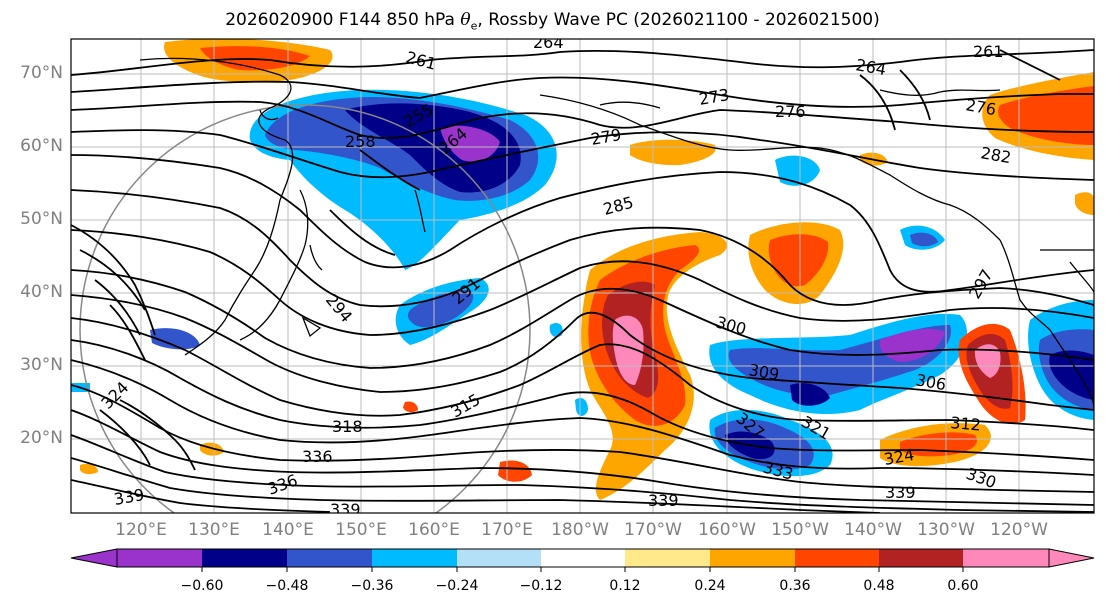 Image resolution: width=1105 pixels, height=606 pixels. I want to click on longitude-label: 170°E, so click(507, 530).